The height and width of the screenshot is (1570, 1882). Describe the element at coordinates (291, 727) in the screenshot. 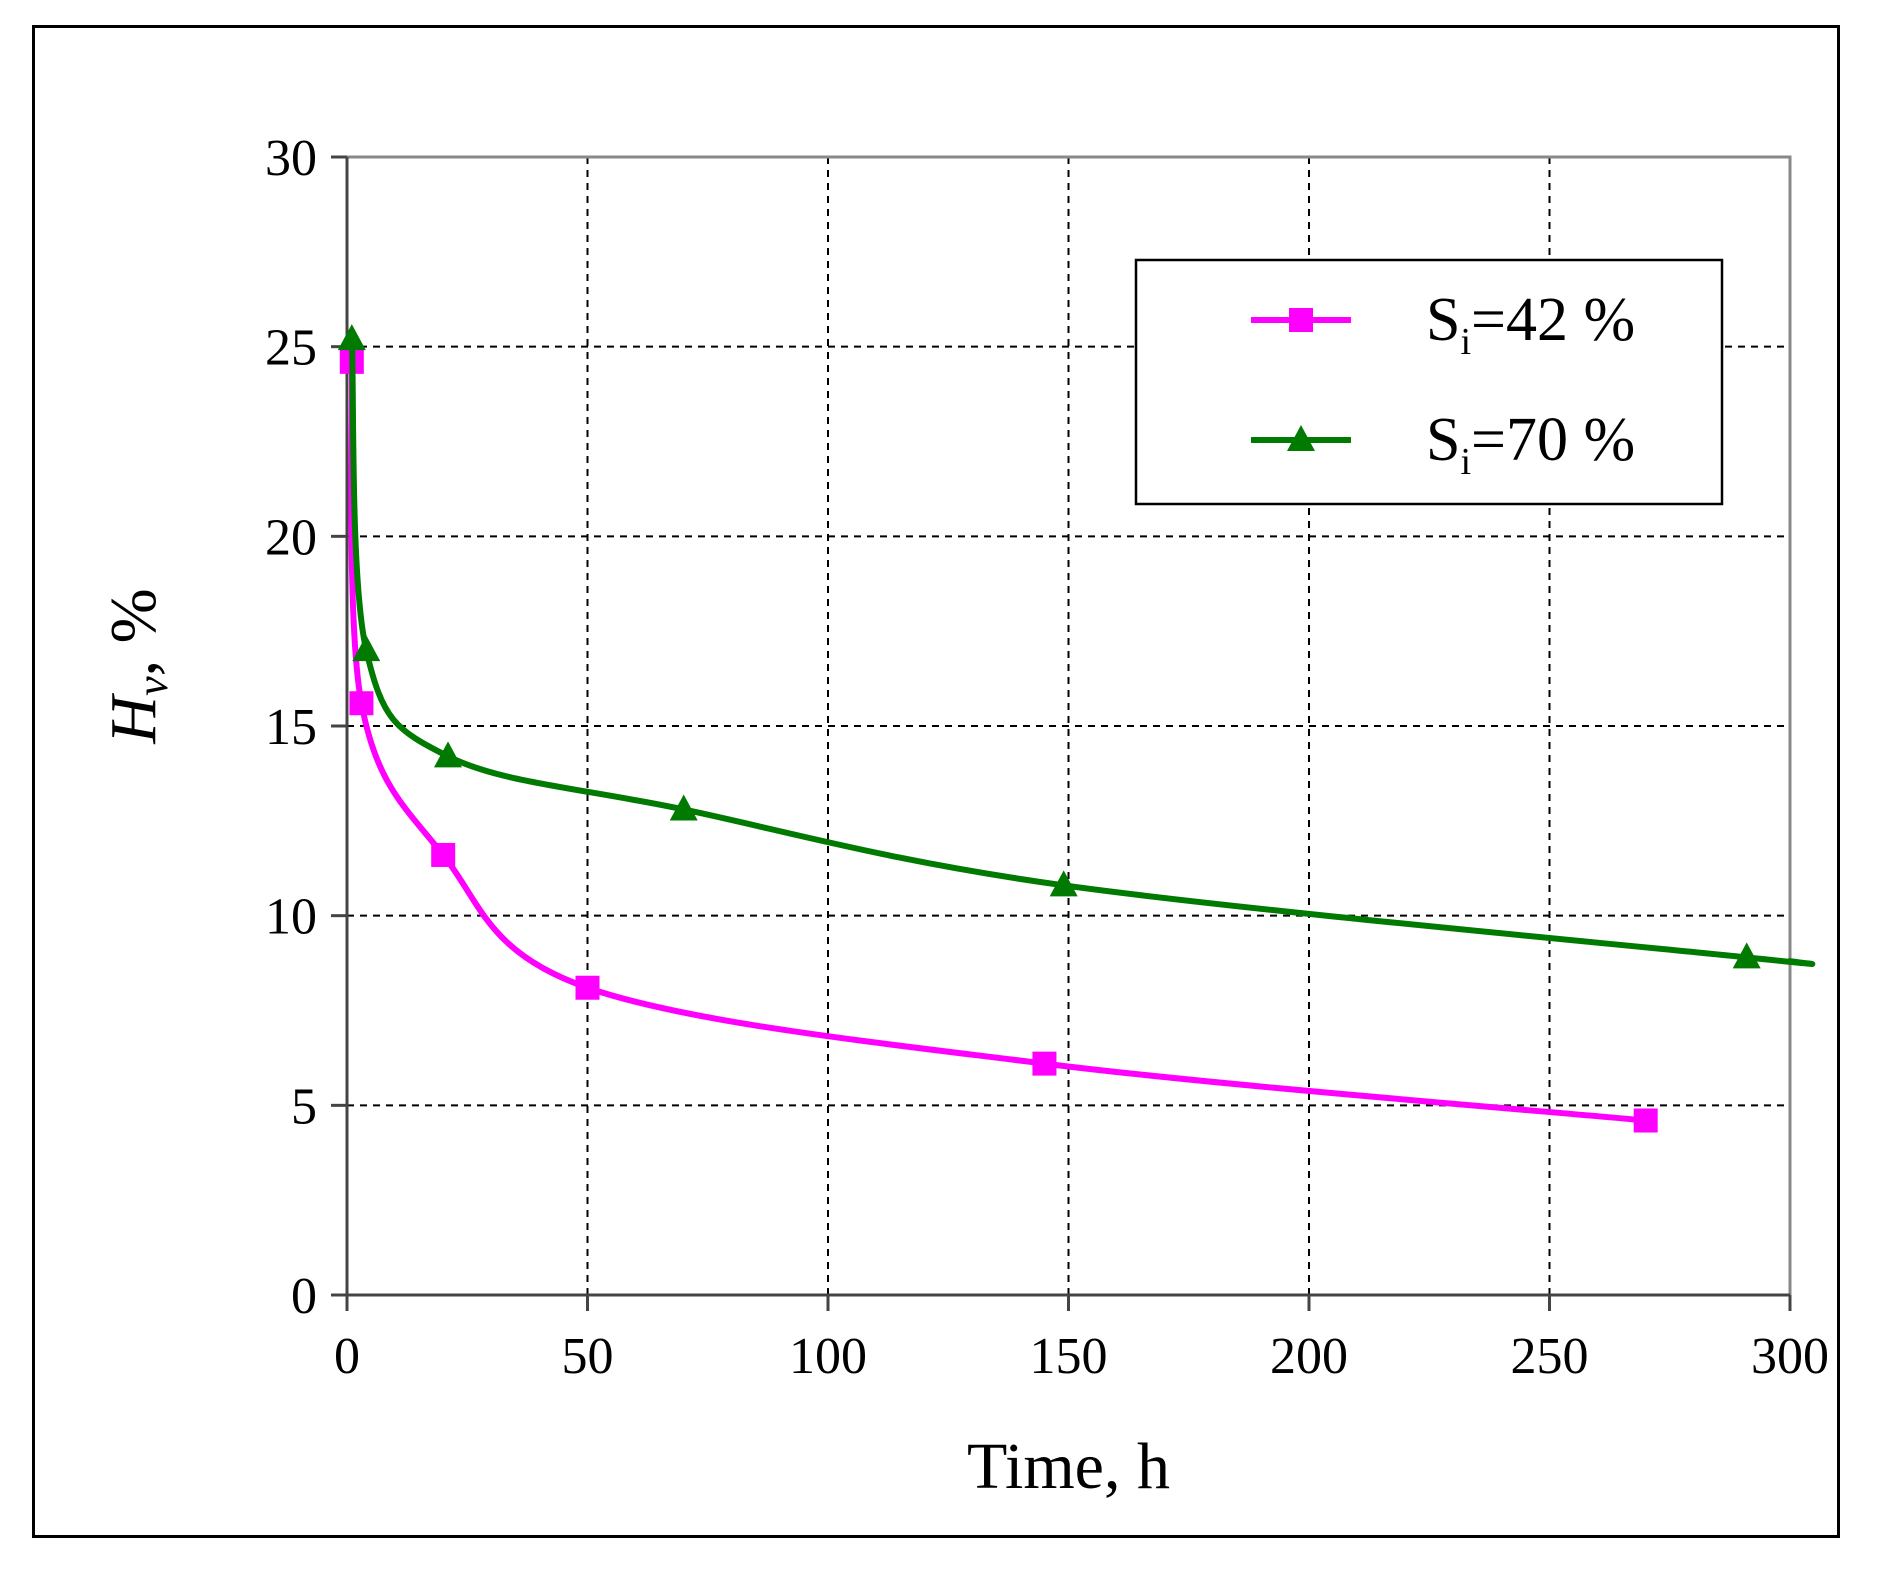

I see `y-tick-label: 15` at that location.